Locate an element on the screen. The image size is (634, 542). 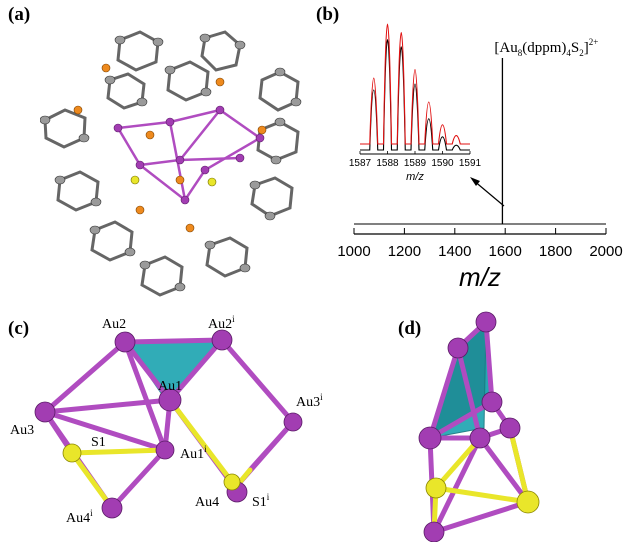
main-tick-label: 1400 is located at coordinates (454, 251).